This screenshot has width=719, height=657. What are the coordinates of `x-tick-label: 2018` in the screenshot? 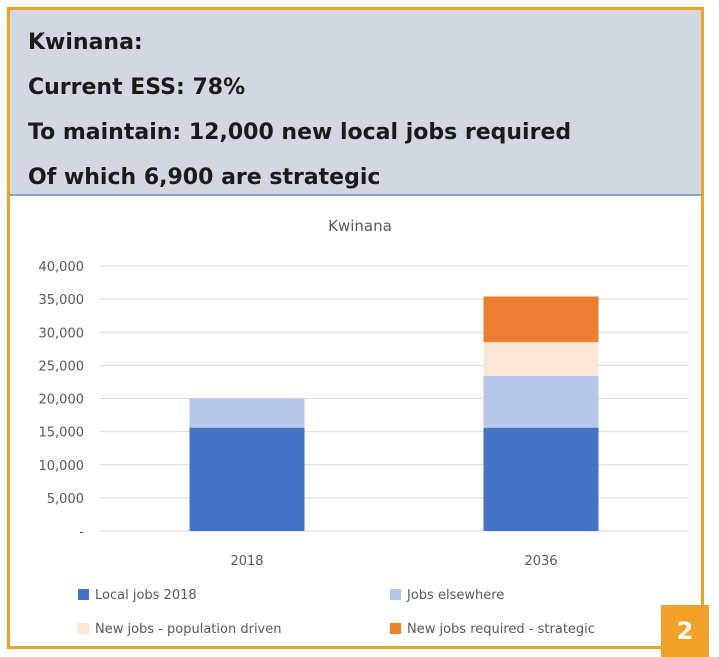 It's located at (246, 561).